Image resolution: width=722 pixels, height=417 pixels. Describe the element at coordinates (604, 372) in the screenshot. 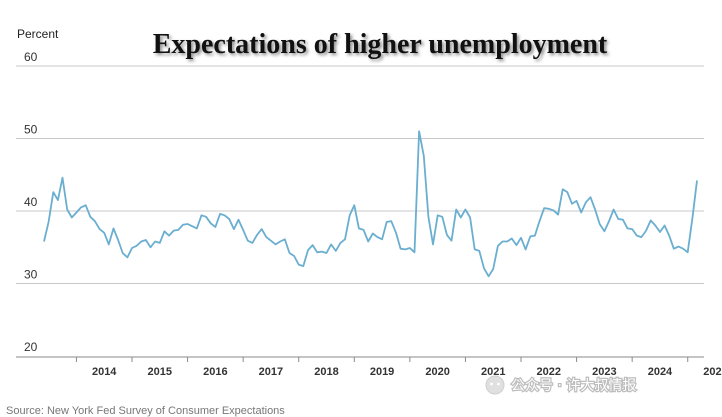

I see `x-tick-label: 2023` at that location.